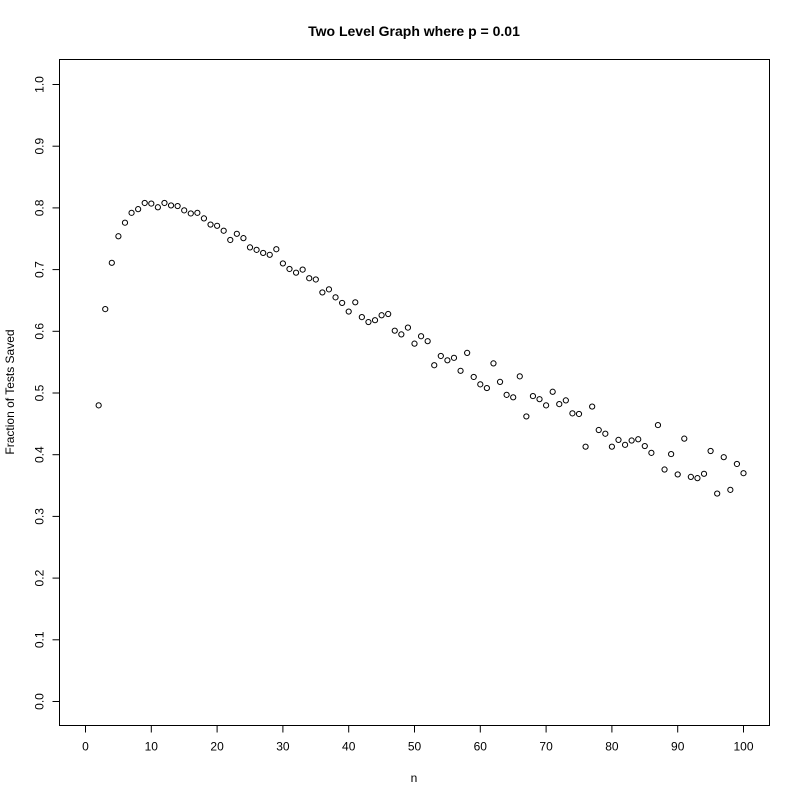 The height and width of the screenshot is (800, 800). I want to click on x-axis: 0 10 20 30 40 50 60 70 80 90 100, so click(418, 739).